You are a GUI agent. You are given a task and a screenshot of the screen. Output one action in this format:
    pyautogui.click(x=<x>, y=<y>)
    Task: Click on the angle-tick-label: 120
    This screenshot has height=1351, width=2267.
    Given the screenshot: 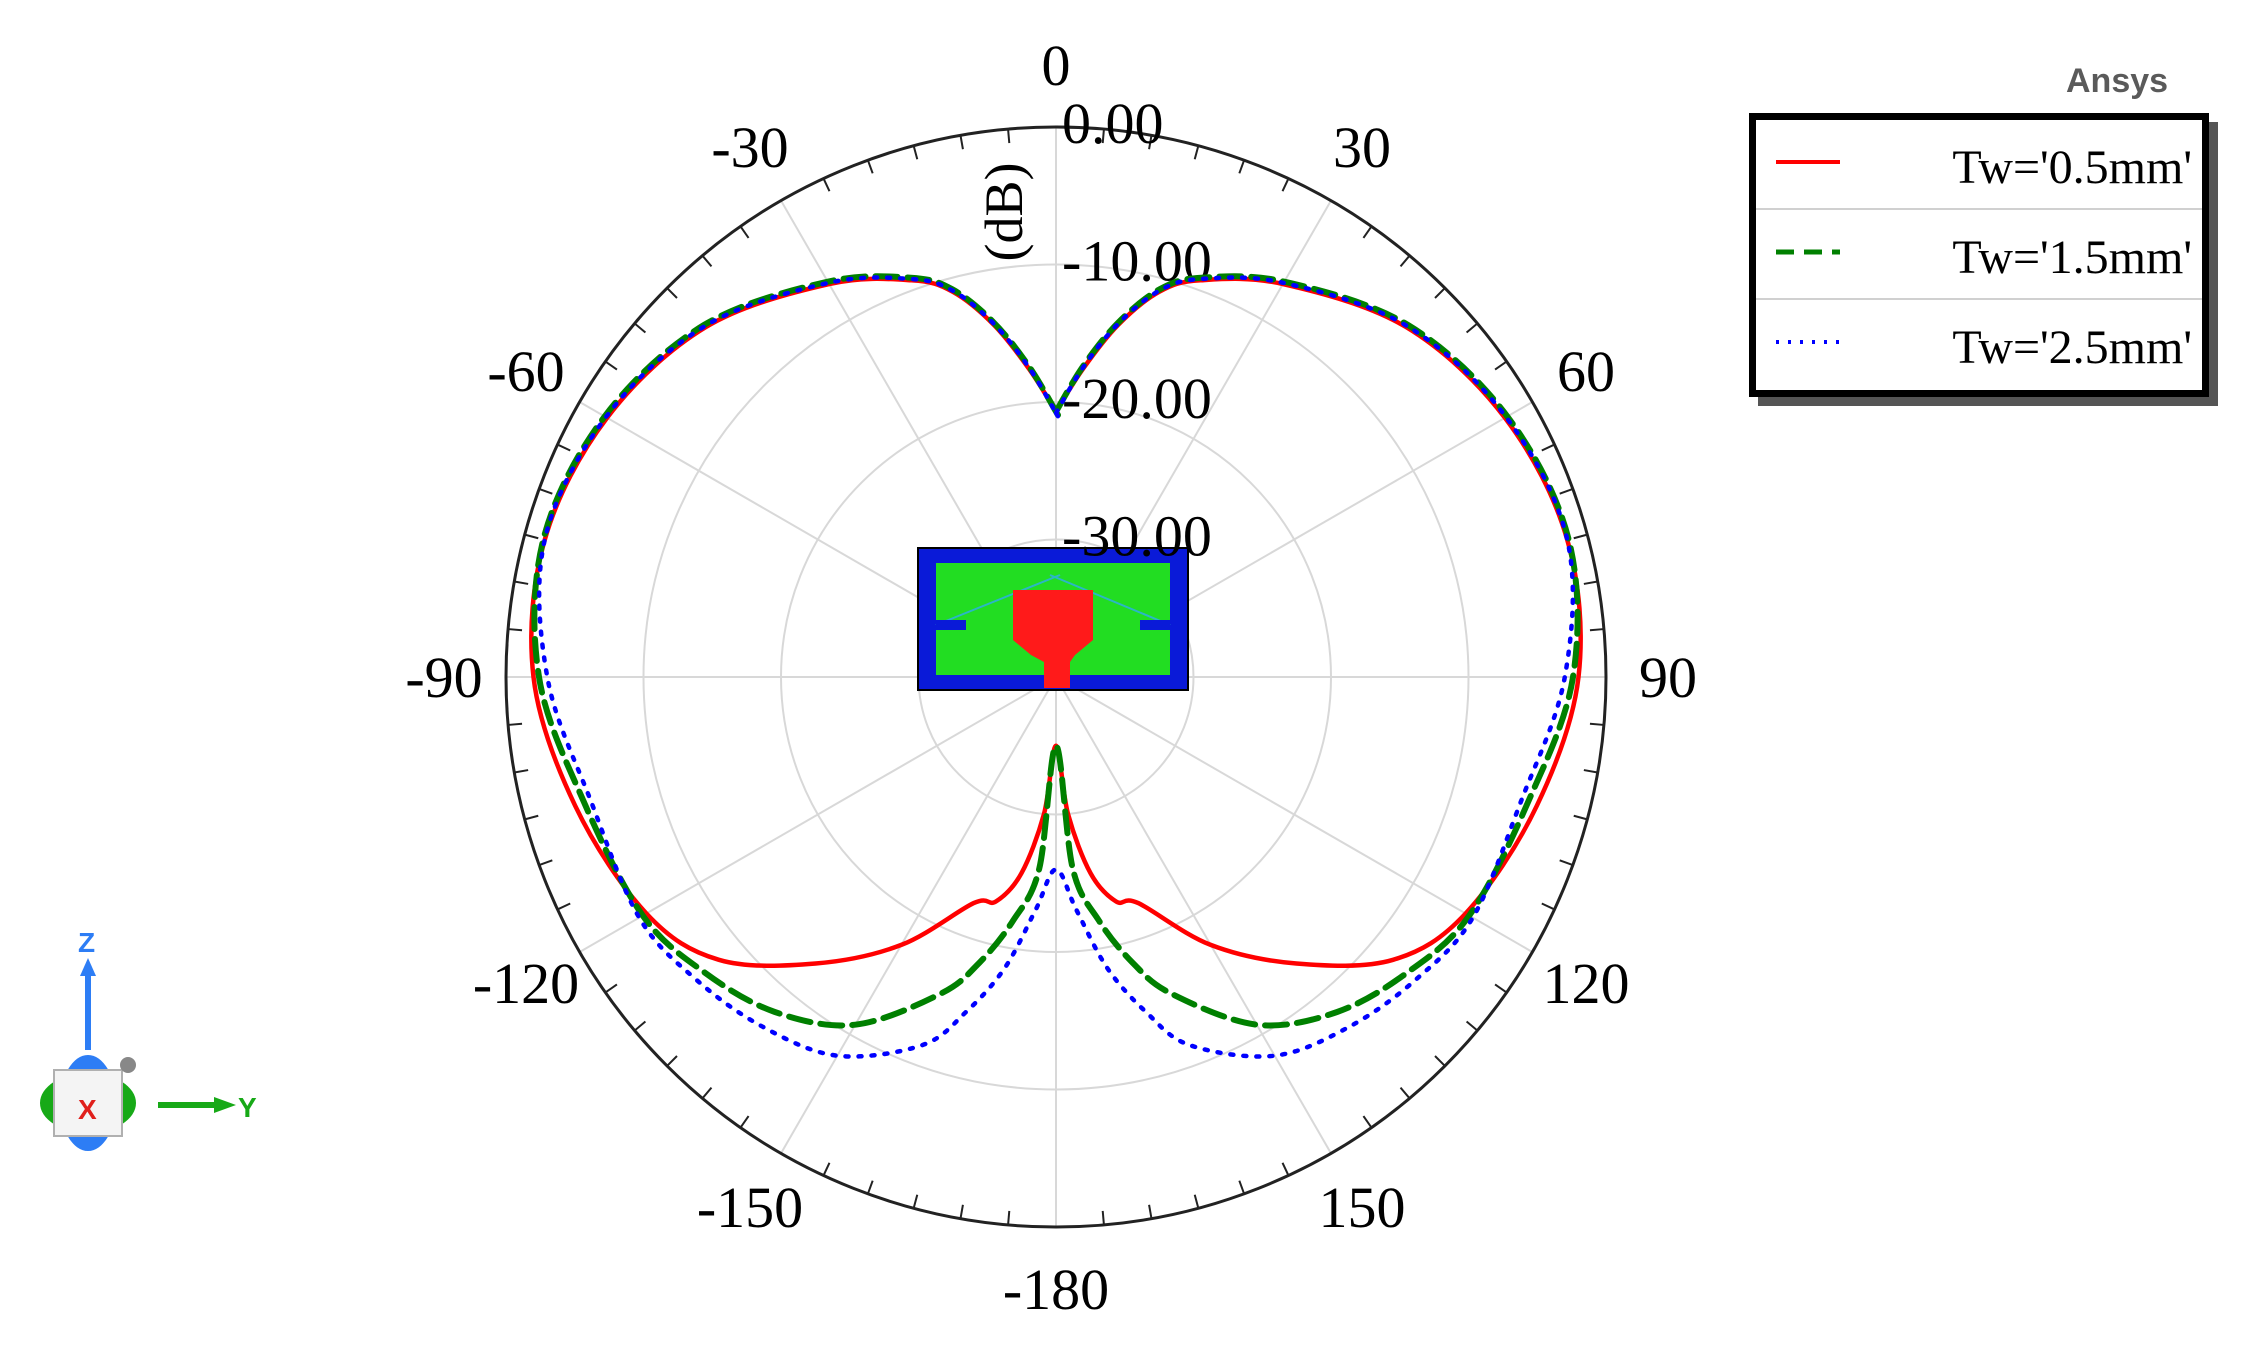 What is the action you would take?
    pyautogui.click(x=1586, y=983)
    